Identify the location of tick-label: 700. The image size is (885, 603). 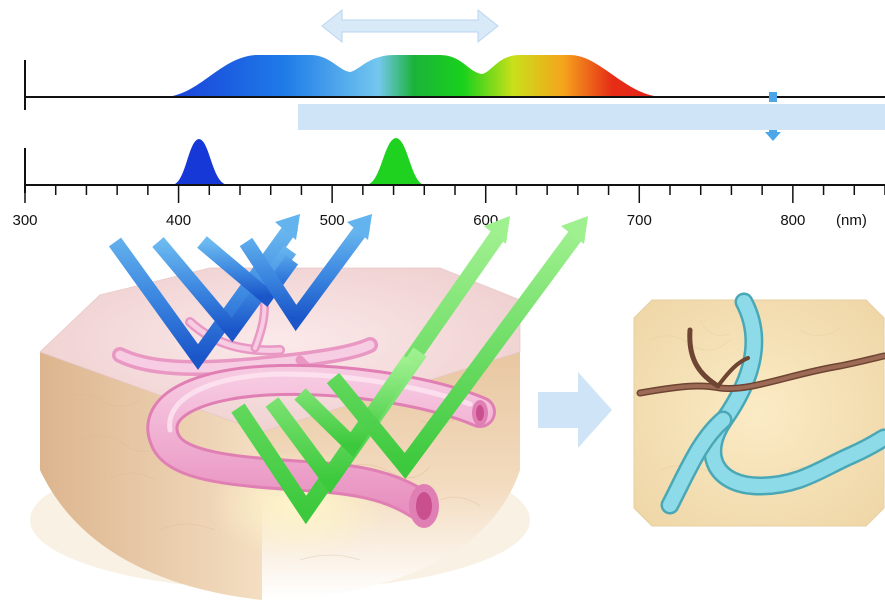
(639, 220).